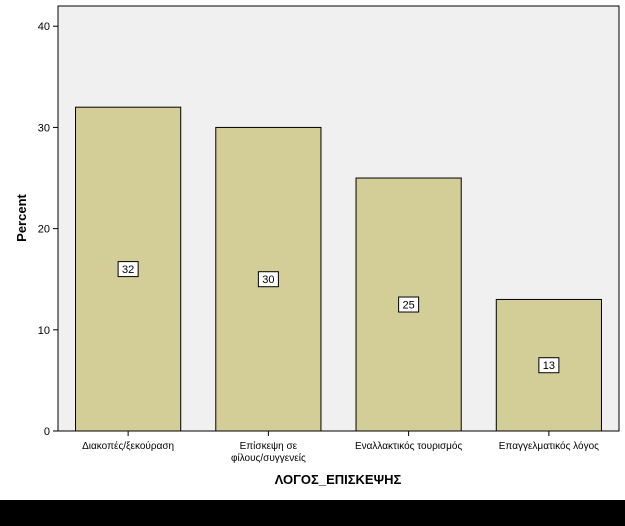  I want to click on y-axis: 0 10 20 30 40, so click(48, 229).